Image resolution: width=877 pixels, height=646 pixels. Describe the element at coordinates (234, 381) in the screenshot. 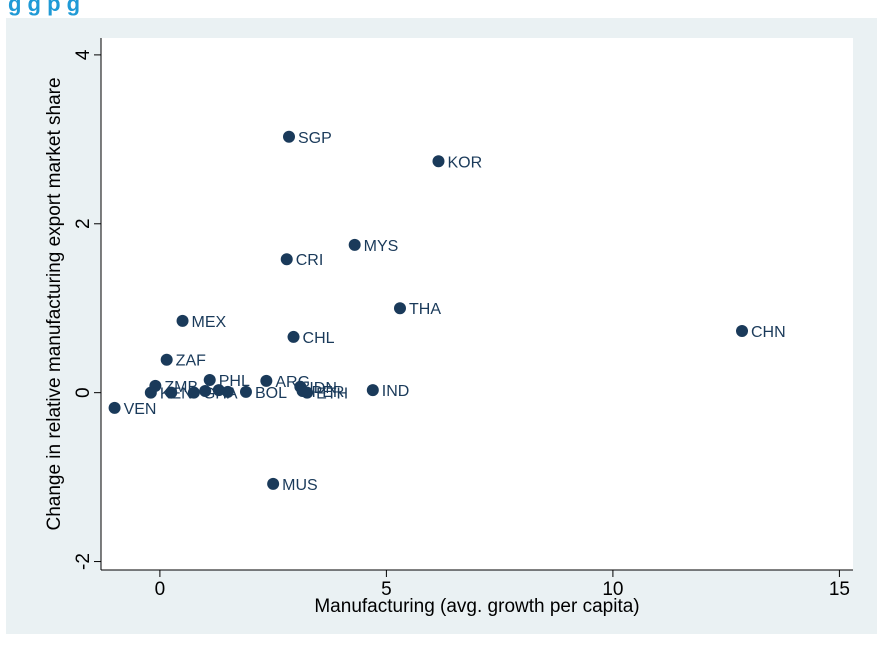

I see `point-label: PHL` at that location.